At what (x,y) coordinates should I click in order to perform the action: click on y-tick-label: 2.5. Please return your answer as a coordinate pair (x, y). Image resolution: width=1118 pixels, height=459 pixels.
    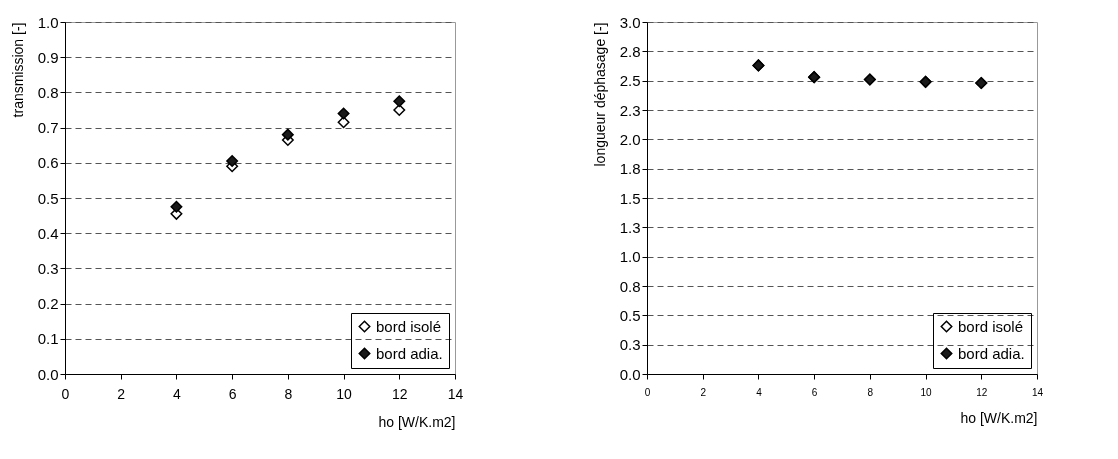
    Looking at the image, I should click on (630, 81).